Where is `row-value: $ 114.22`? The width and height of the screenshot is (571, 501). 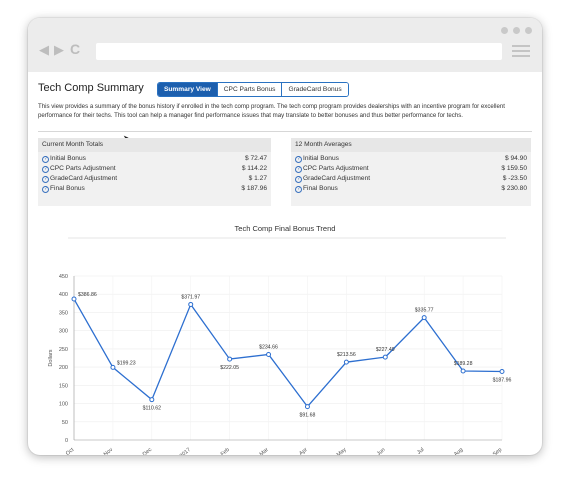
row-value: $ 114.22 is located at coordinates (254, 168).